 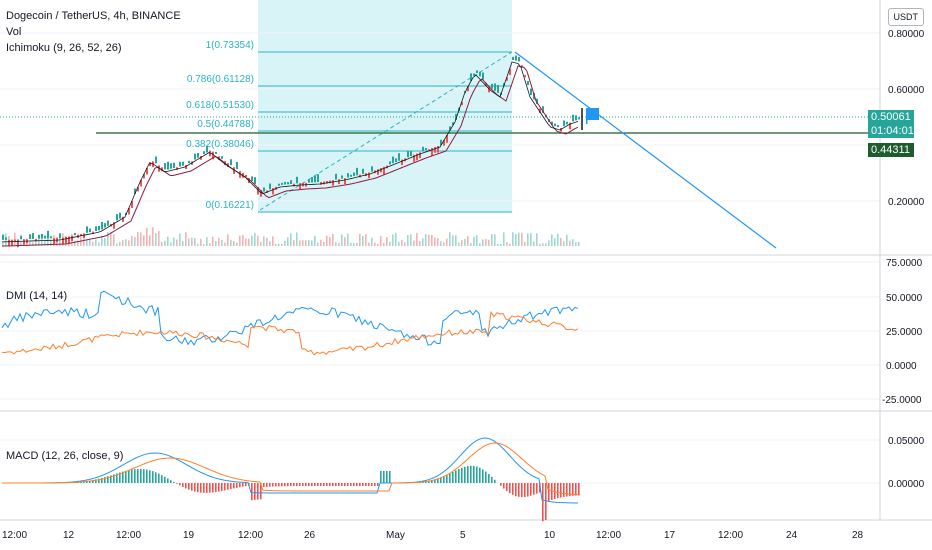 I want to click on currency-button: USDT, so click(x=905, y=17).